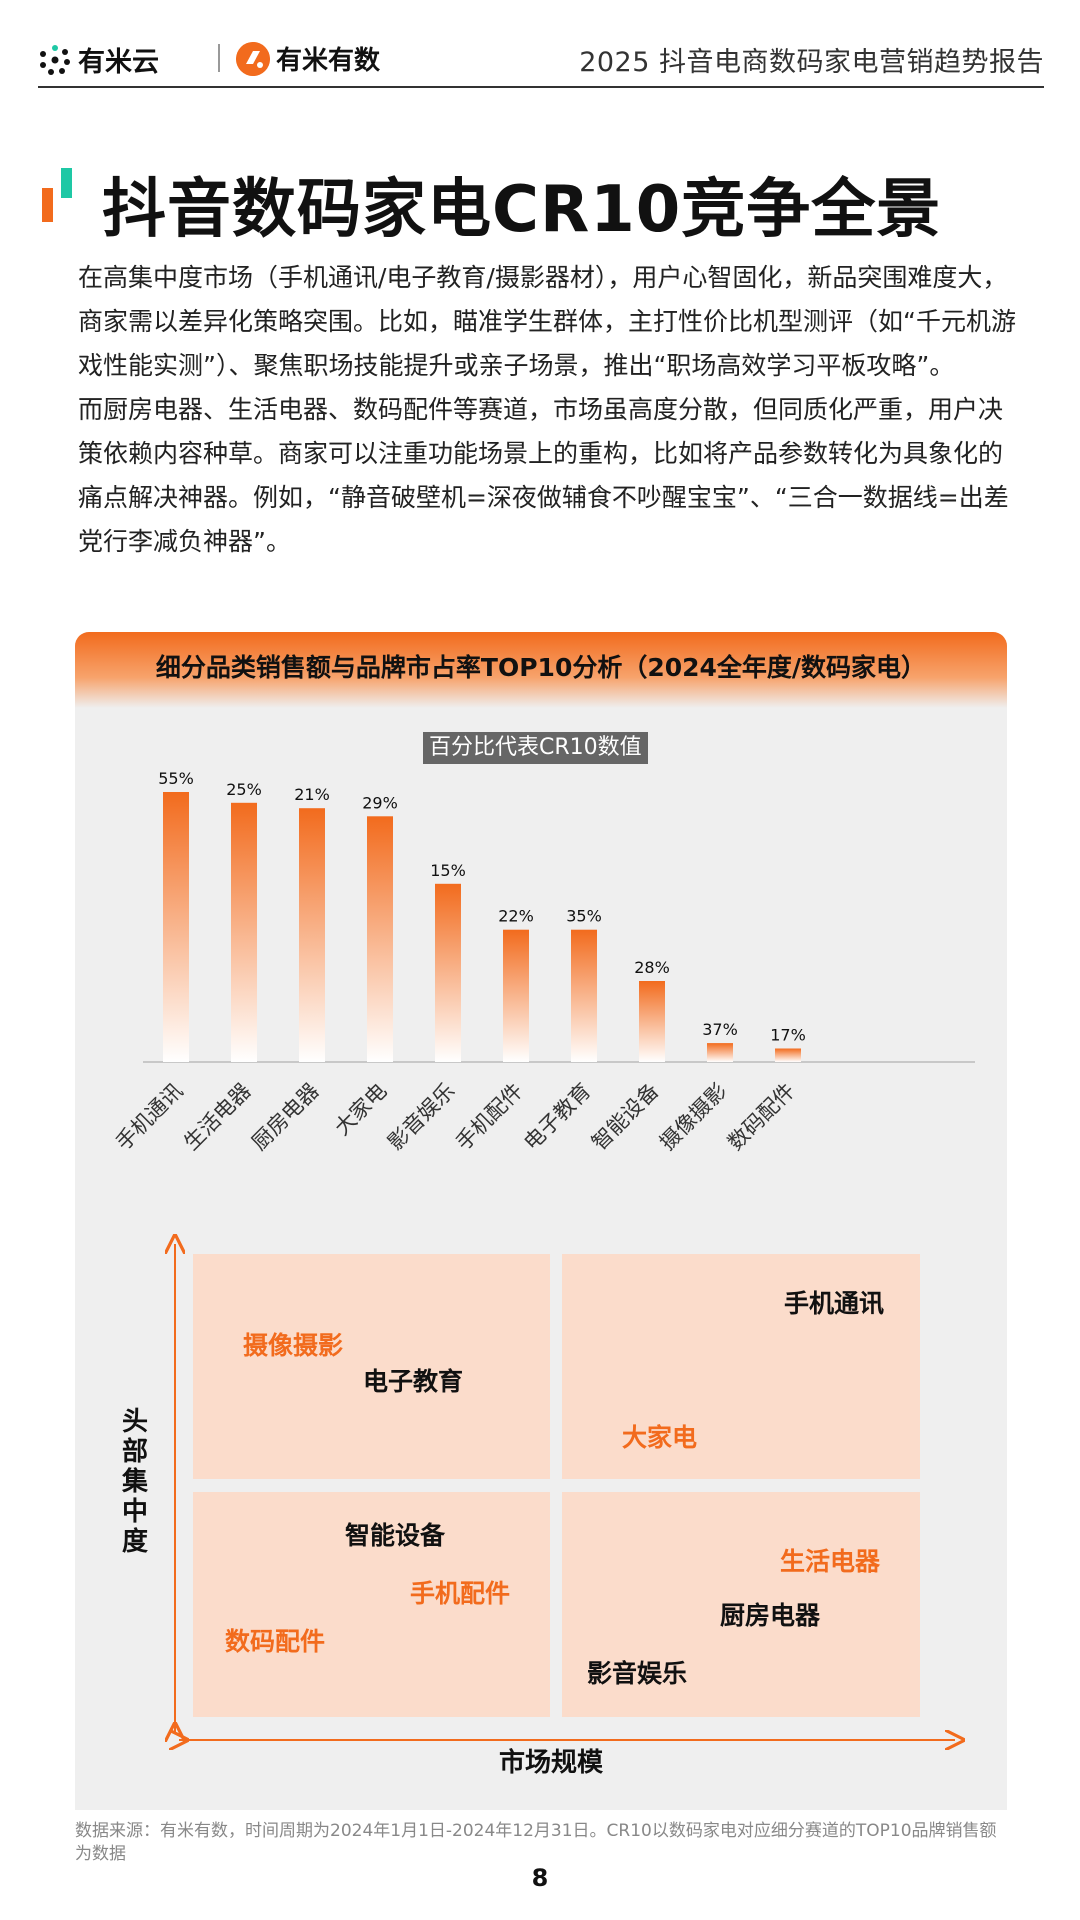 The image size is (1080, 1920). What do you see at coordinates (660, 1437) in the screenshot?
I see `quadrant-label: 大家电` at bounding box center [660, 1437].